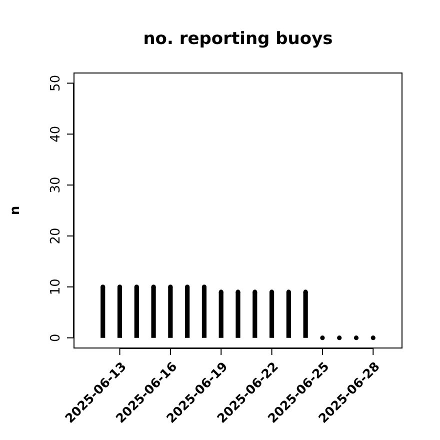 This screenshot has width=440, height=440. I want to click on y-tick-label: 50, so click(56, 83).